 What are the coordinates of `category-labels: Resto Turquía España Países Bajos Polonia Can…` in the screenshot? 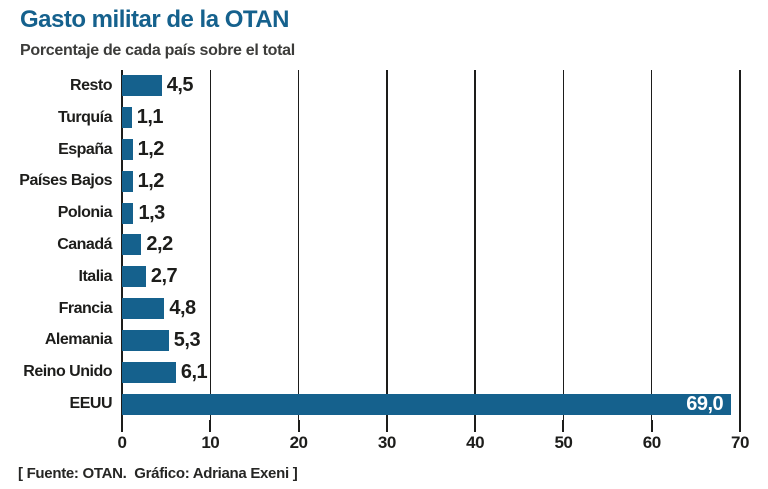 It's located at (56, 245).